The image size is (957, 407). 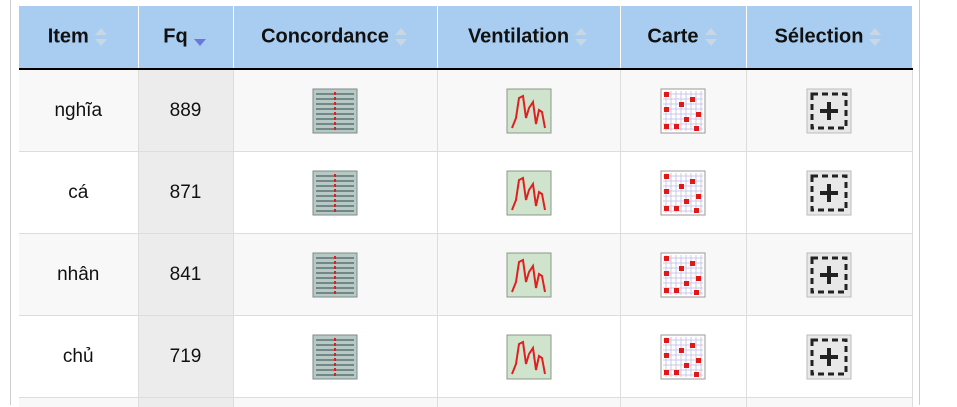 What do you see at coordinates (672, 37) in the screenshot?
I see `header-label: Carte` at bounding box center [672, 37].